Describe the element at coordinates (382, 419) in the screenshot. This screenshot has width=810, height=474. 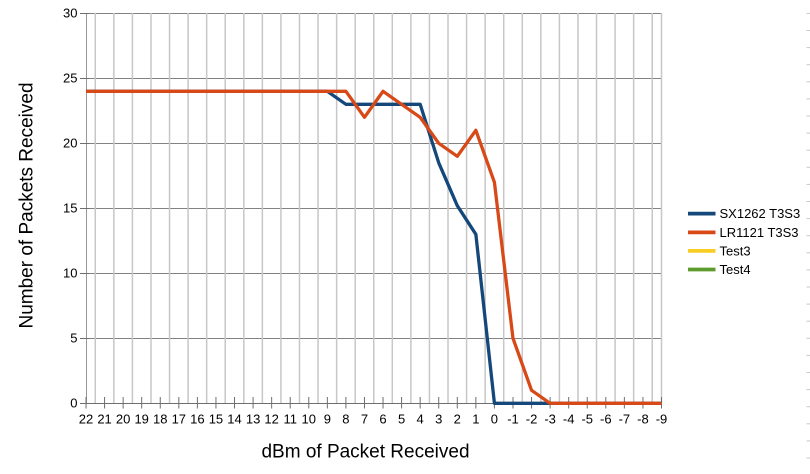
I see `svg-text: 6` at that location.